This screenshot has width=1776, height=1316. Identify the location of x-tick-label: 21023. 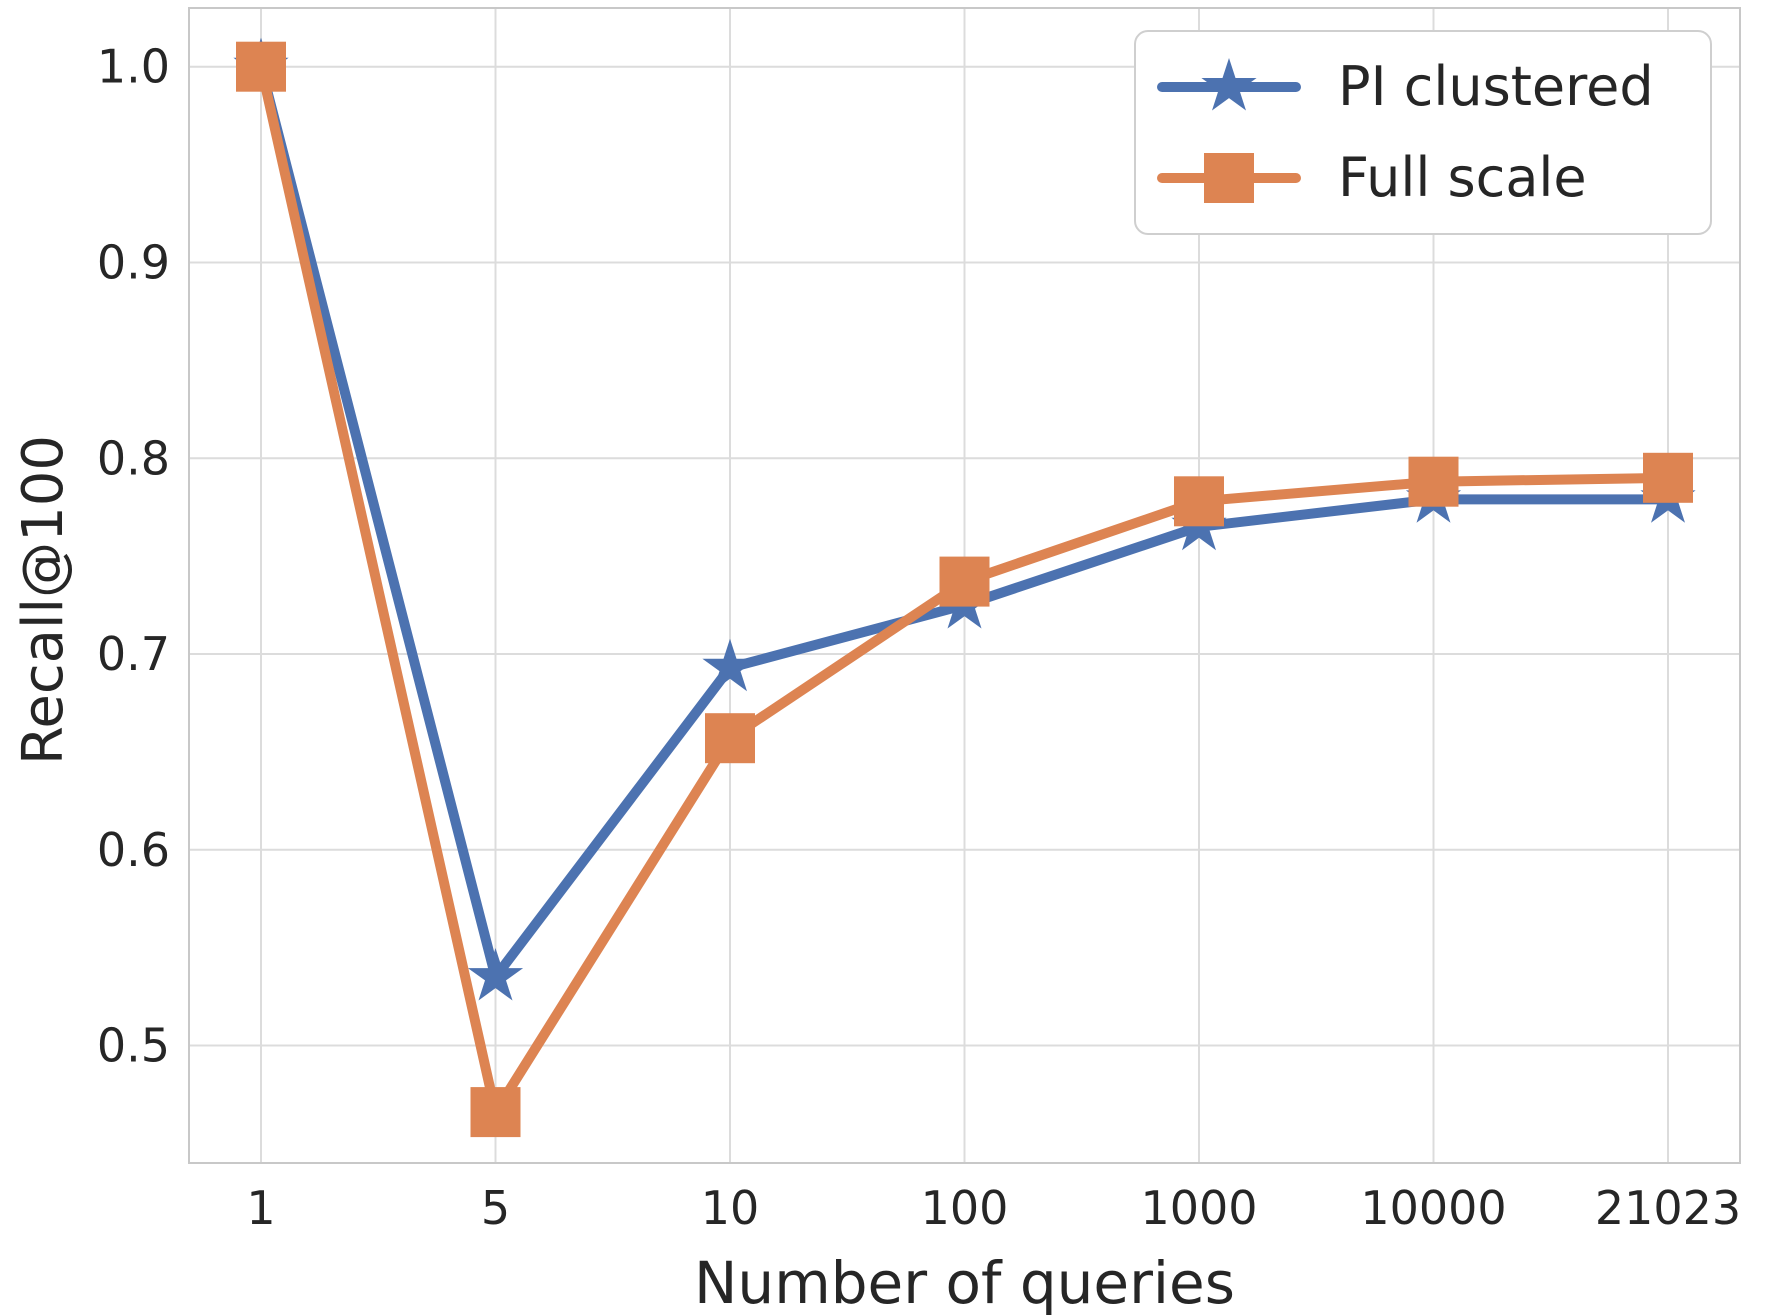
(1668, 1208).